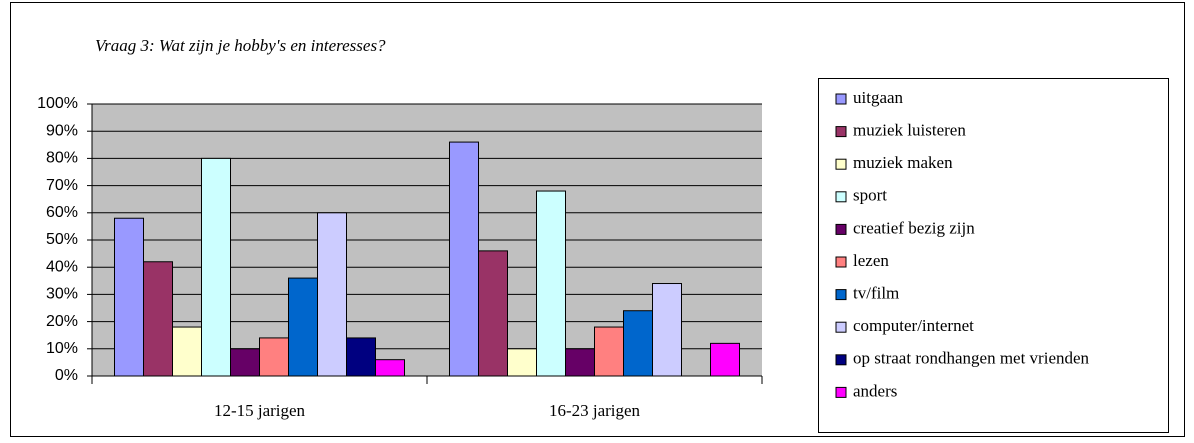  Describe the element at coordinates (903, 162) in the screenshot. I see `legend-label: muziek maken` at that location.